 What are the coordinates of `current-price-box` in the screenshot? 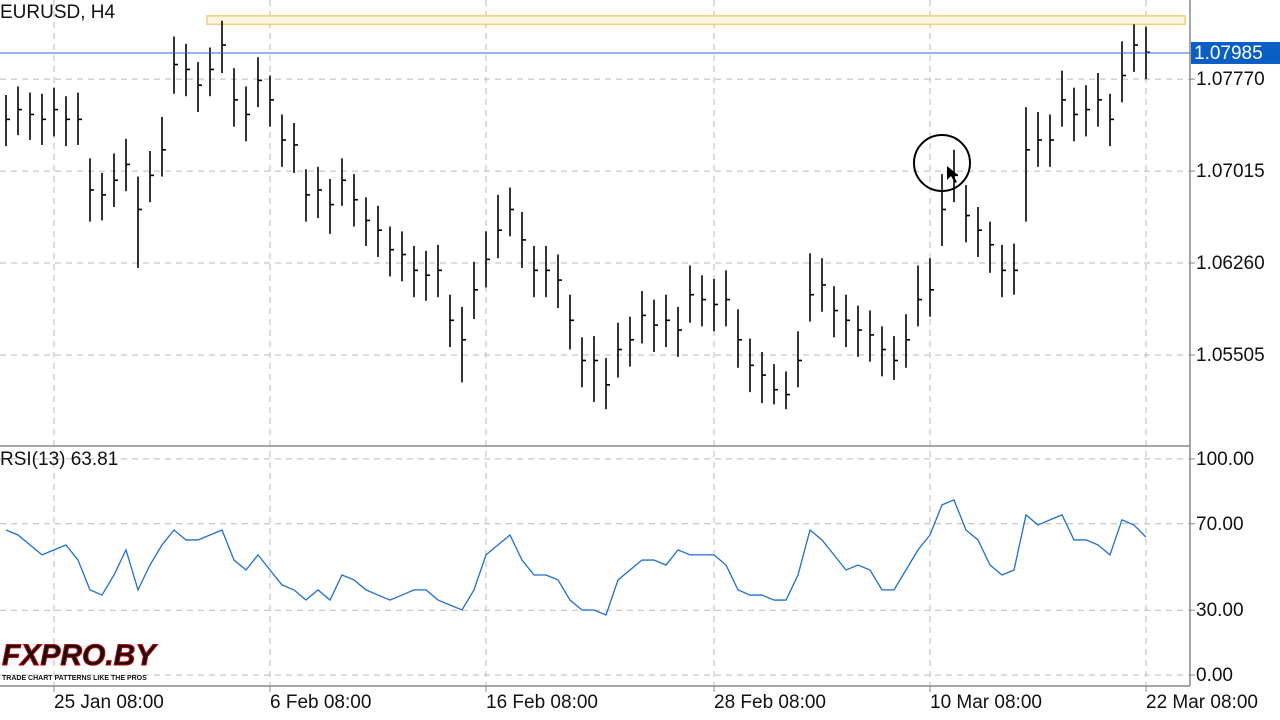 It's located at (1235, 52).